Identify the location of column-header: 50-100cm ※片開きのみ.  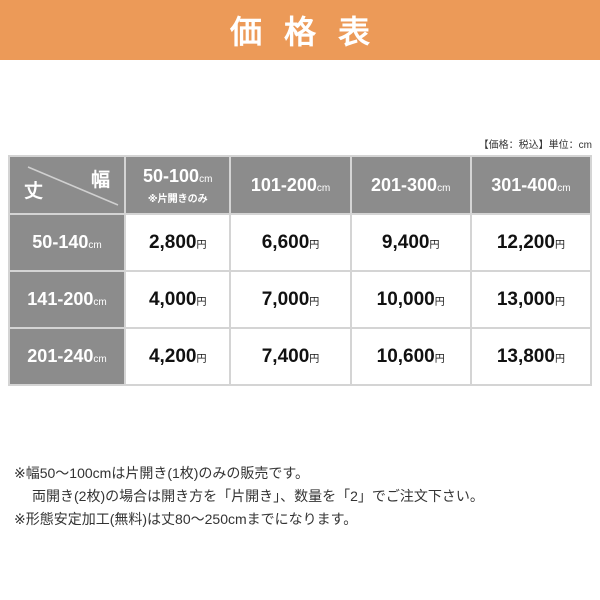
(177, 185).